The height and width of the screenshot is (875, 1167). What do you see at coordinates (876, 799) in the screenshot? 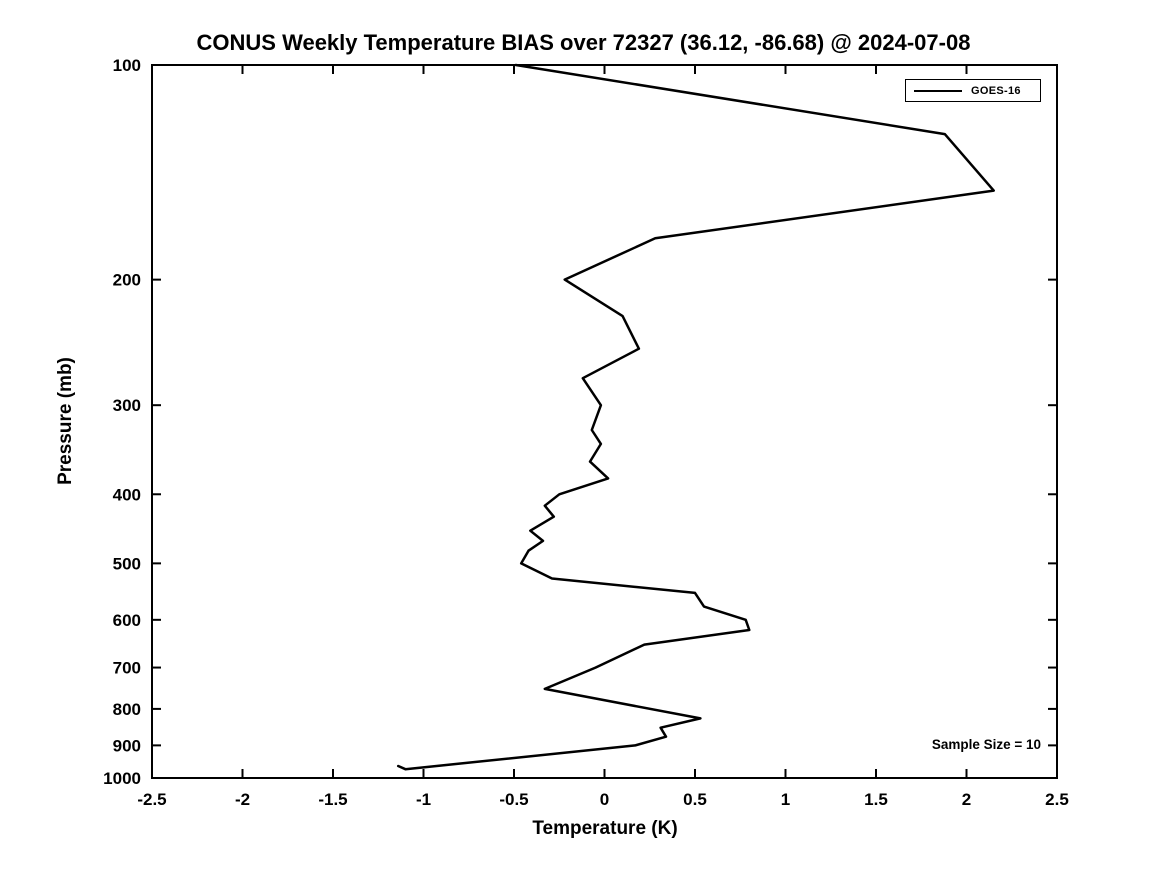
I see `svg-text: 1.5` at bounding box center [876, 799].